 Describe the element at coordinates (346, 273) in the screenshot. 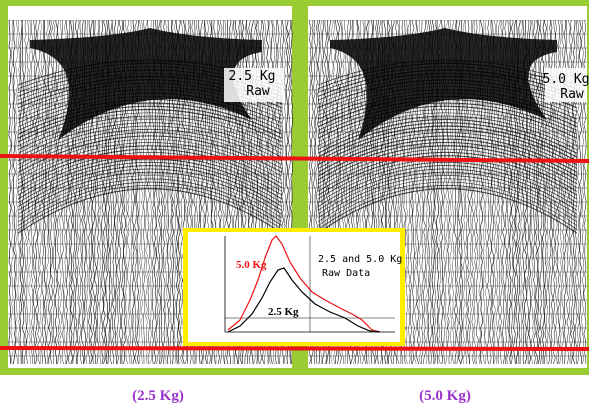

I see `inset-subtitle: Raw Data` at that location.